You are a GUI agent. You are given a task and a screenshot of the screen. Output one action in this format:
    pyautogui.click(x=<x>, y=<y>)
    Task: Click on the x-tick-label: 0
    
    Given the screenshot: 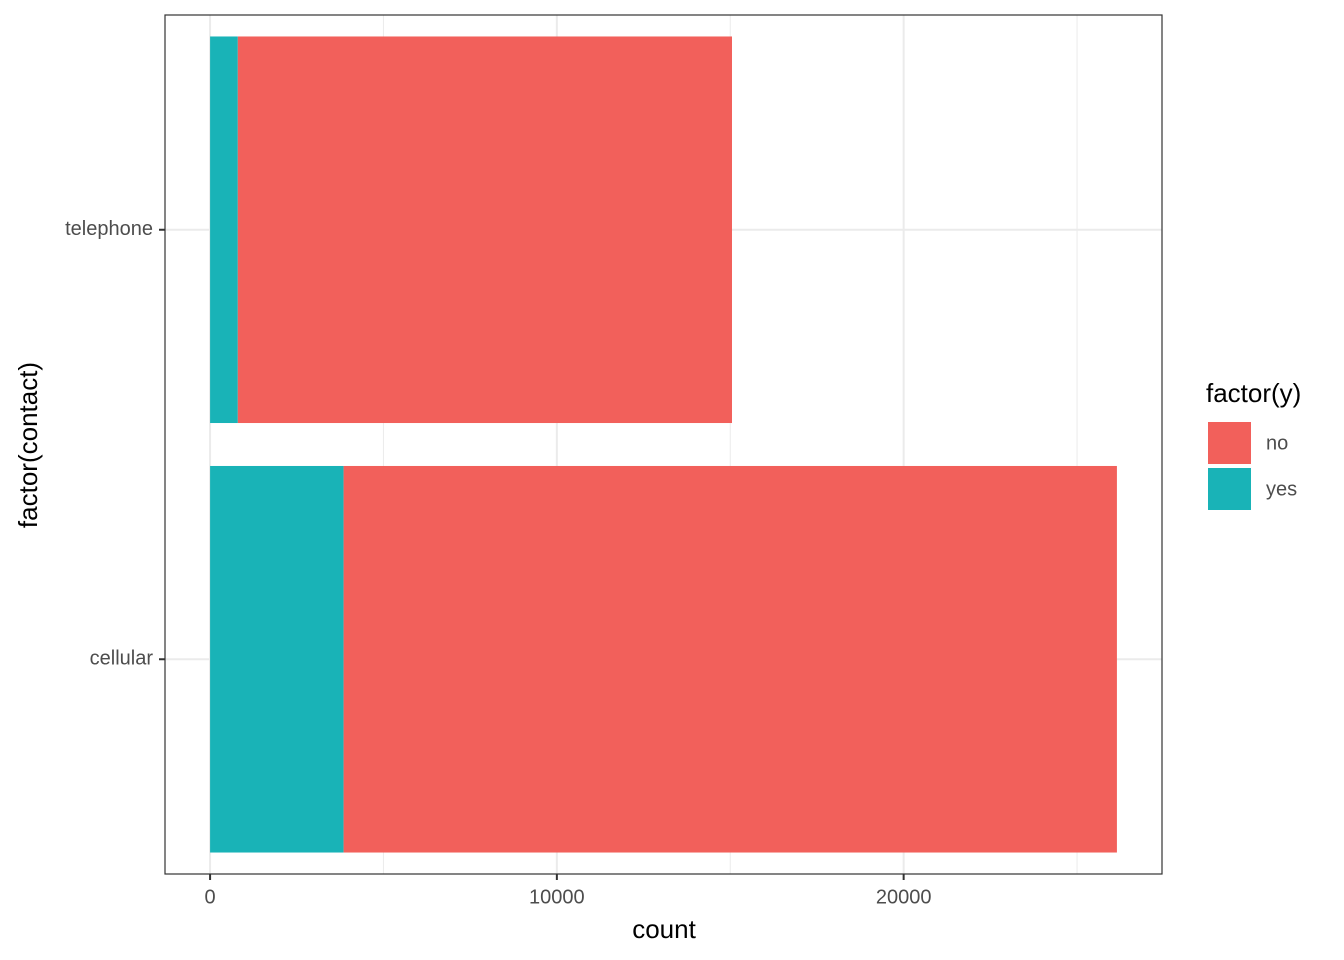 What is the action you would take?
    pyautogui.click(x=210, y=897)
    